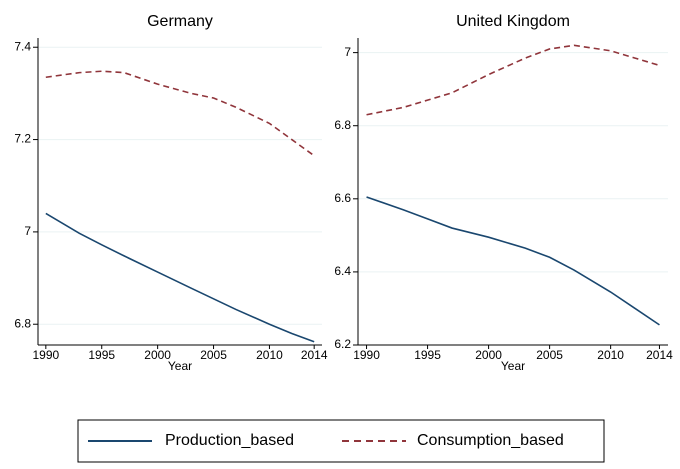 The image size is (680, 469). What do you see at coordinates (341, 441) in the screenshot?
I see `legend-box` at bounding box center [341, 441].